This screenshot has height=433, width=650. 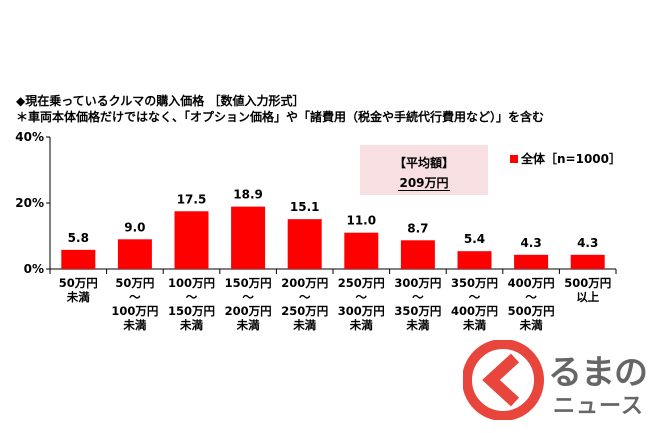 I want to click on y-tick-label: 40%, so click(x=29, y=137).